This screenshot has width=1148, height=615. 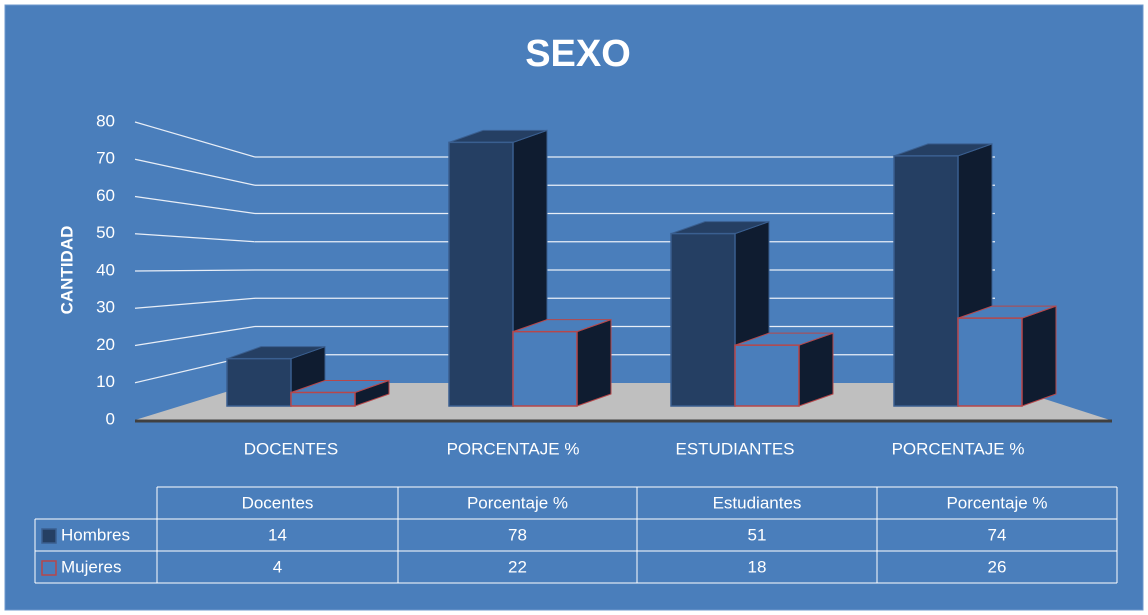 I want to click on y-tick-label: 0, so click(x=110, y=418).